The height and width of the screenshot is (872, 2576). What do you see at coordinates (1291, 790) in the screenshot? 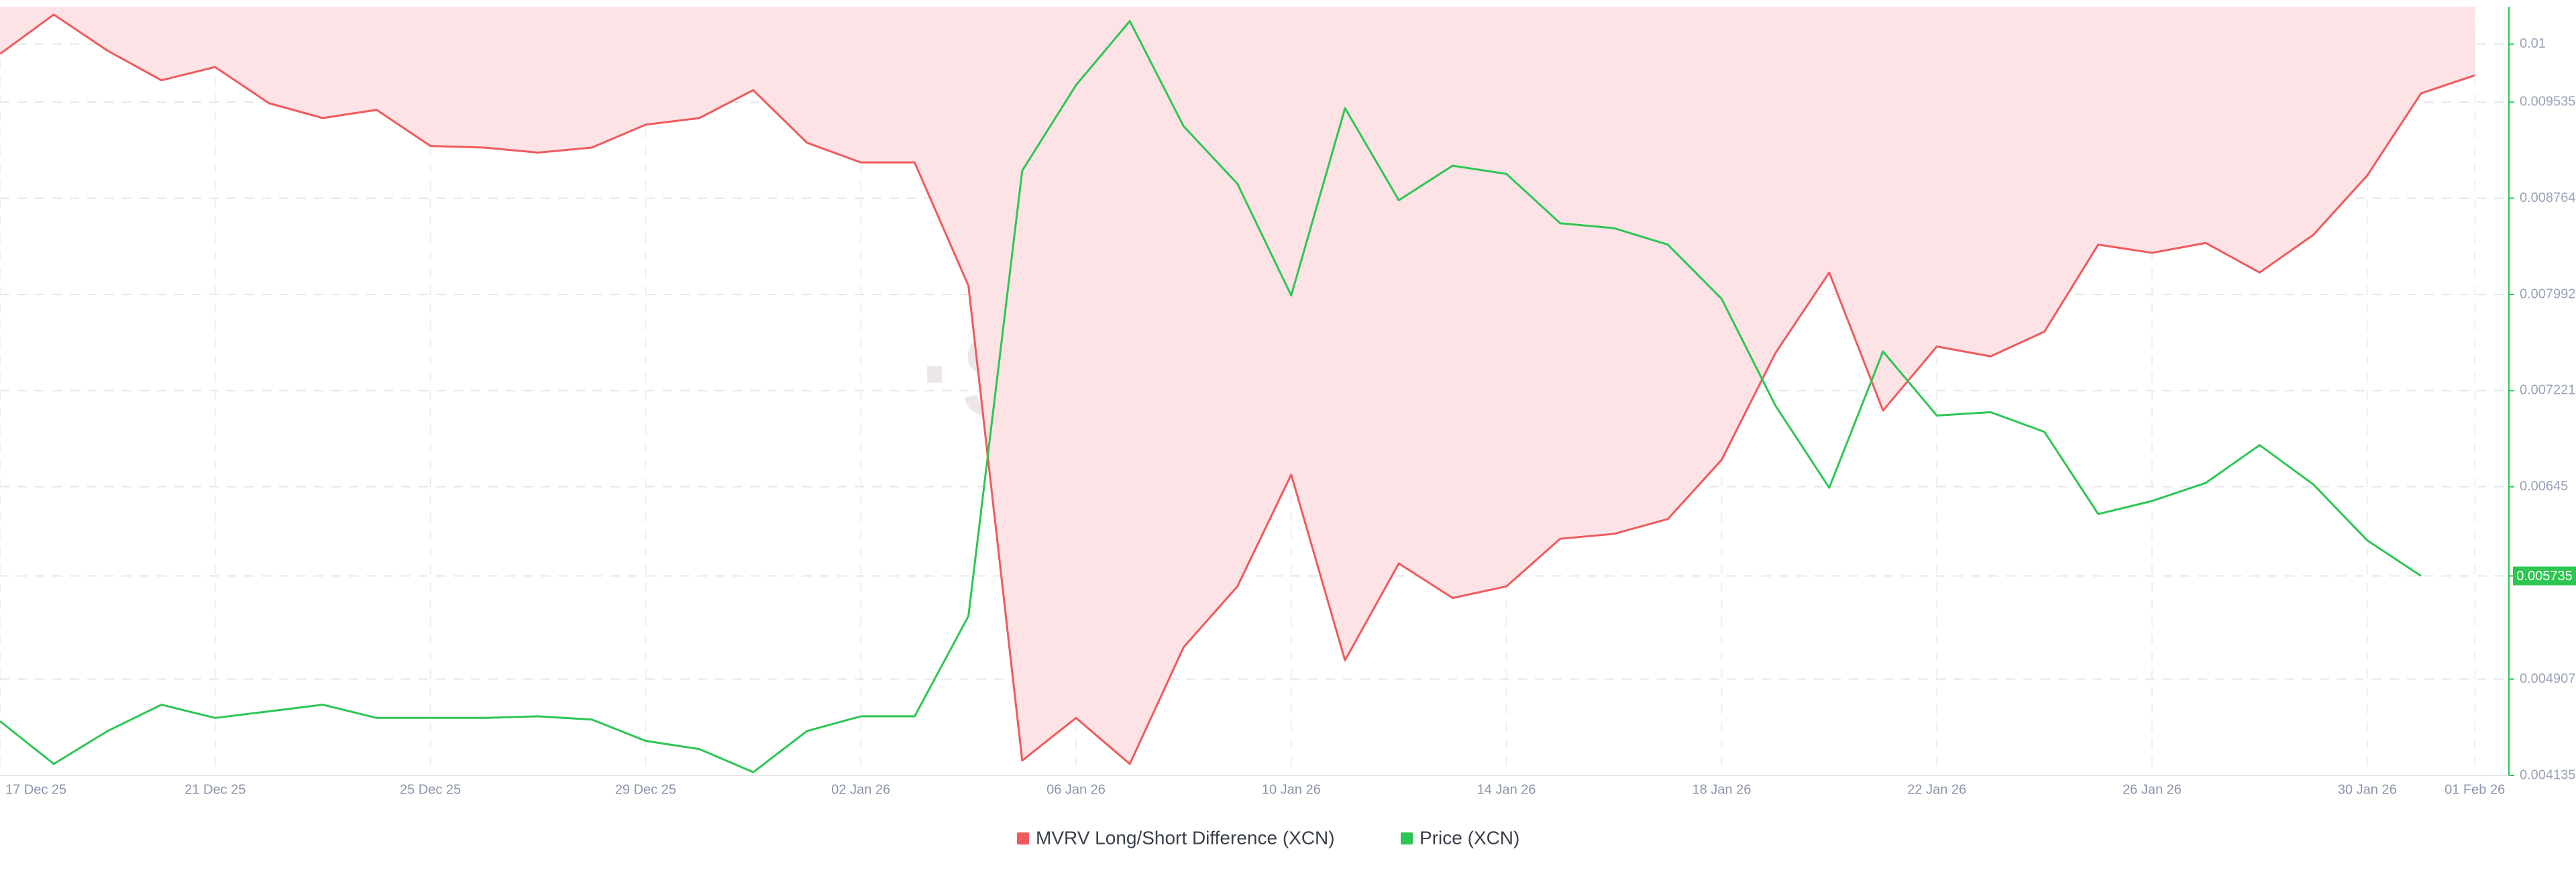
I see `x-tick-label: 10 Jan 26` at bounding box center [1291, 790].